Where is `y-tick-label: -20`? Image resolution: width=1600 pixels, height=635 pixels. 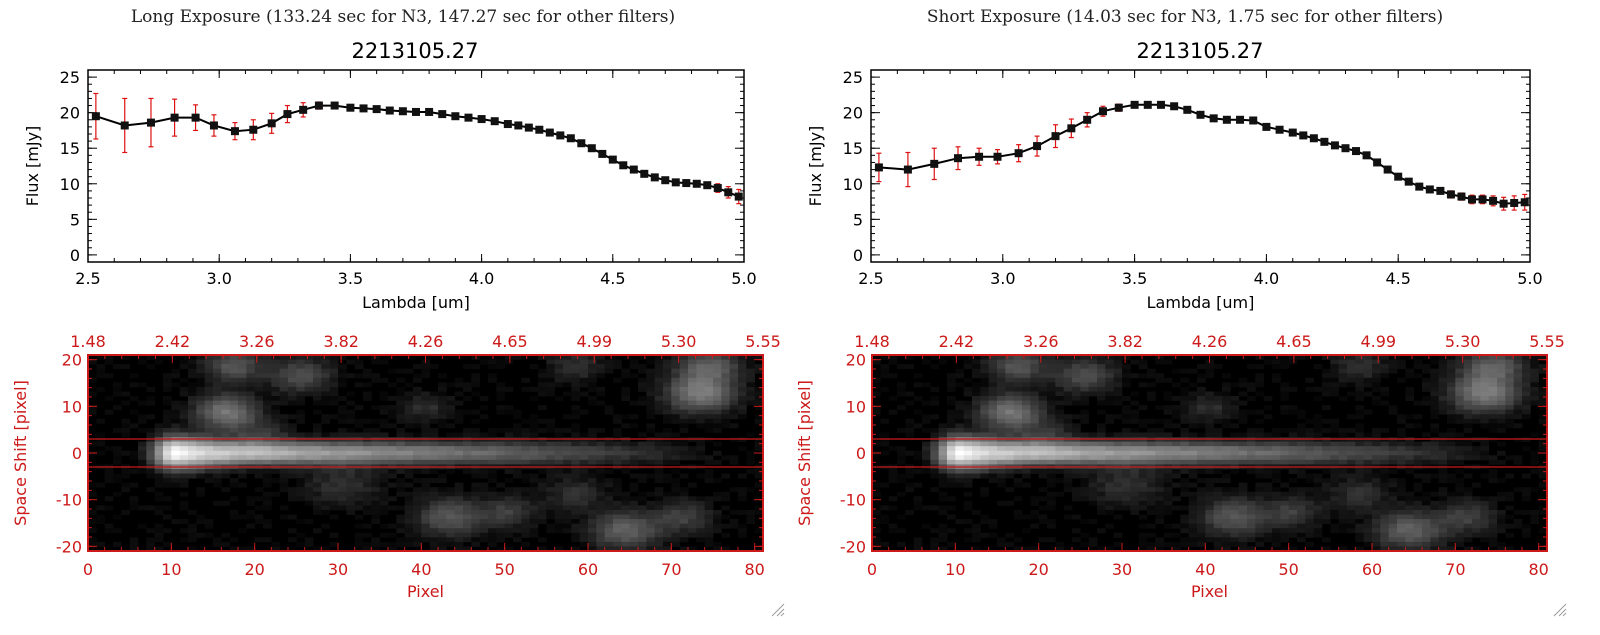 y-tick-label: -20 is located at coordinates (69, 546).